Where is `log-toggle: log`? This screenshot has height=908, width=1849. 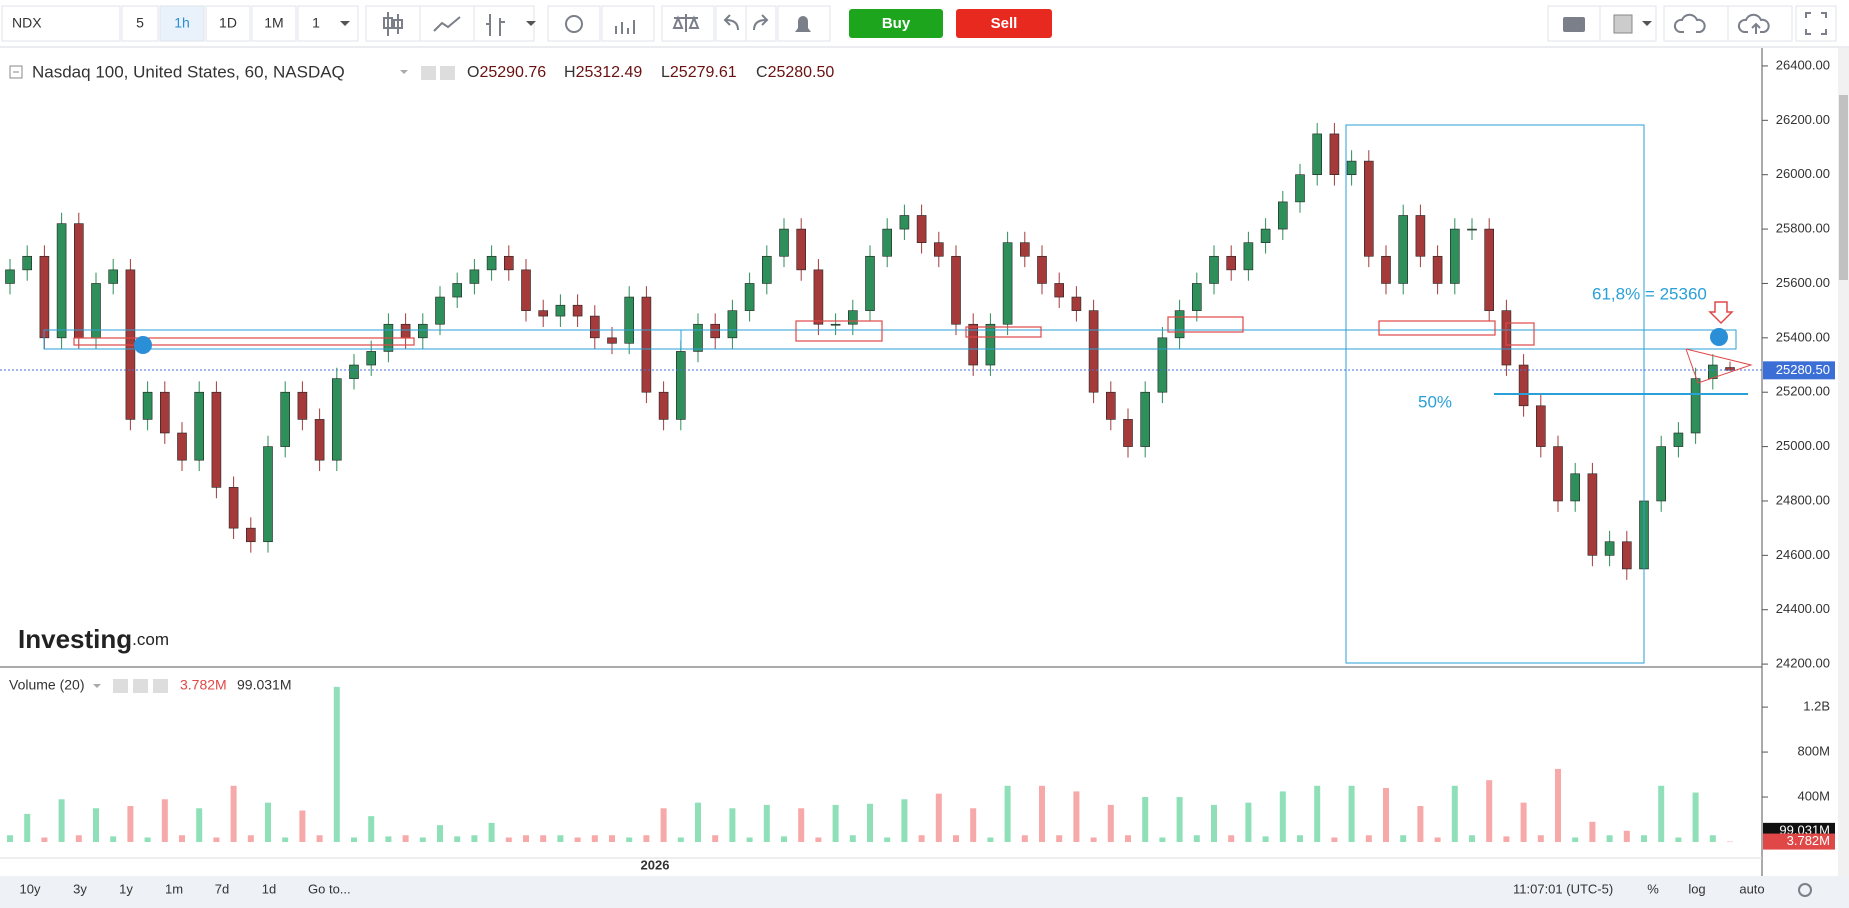 log-toggle: log is located at coordinates (1696, 888).